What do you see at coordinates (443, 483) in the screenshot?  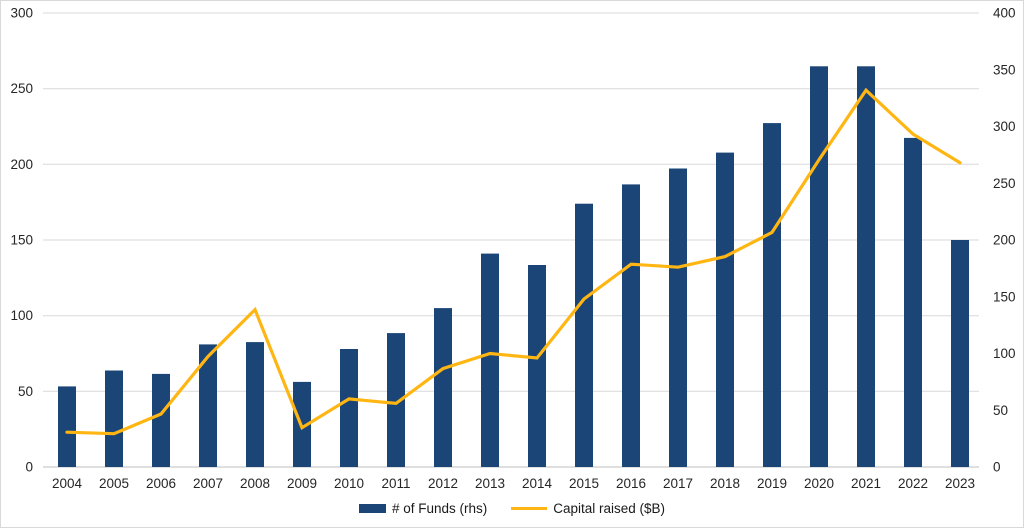 I see `svg-text: 2012` at bounding box center [443, 483].